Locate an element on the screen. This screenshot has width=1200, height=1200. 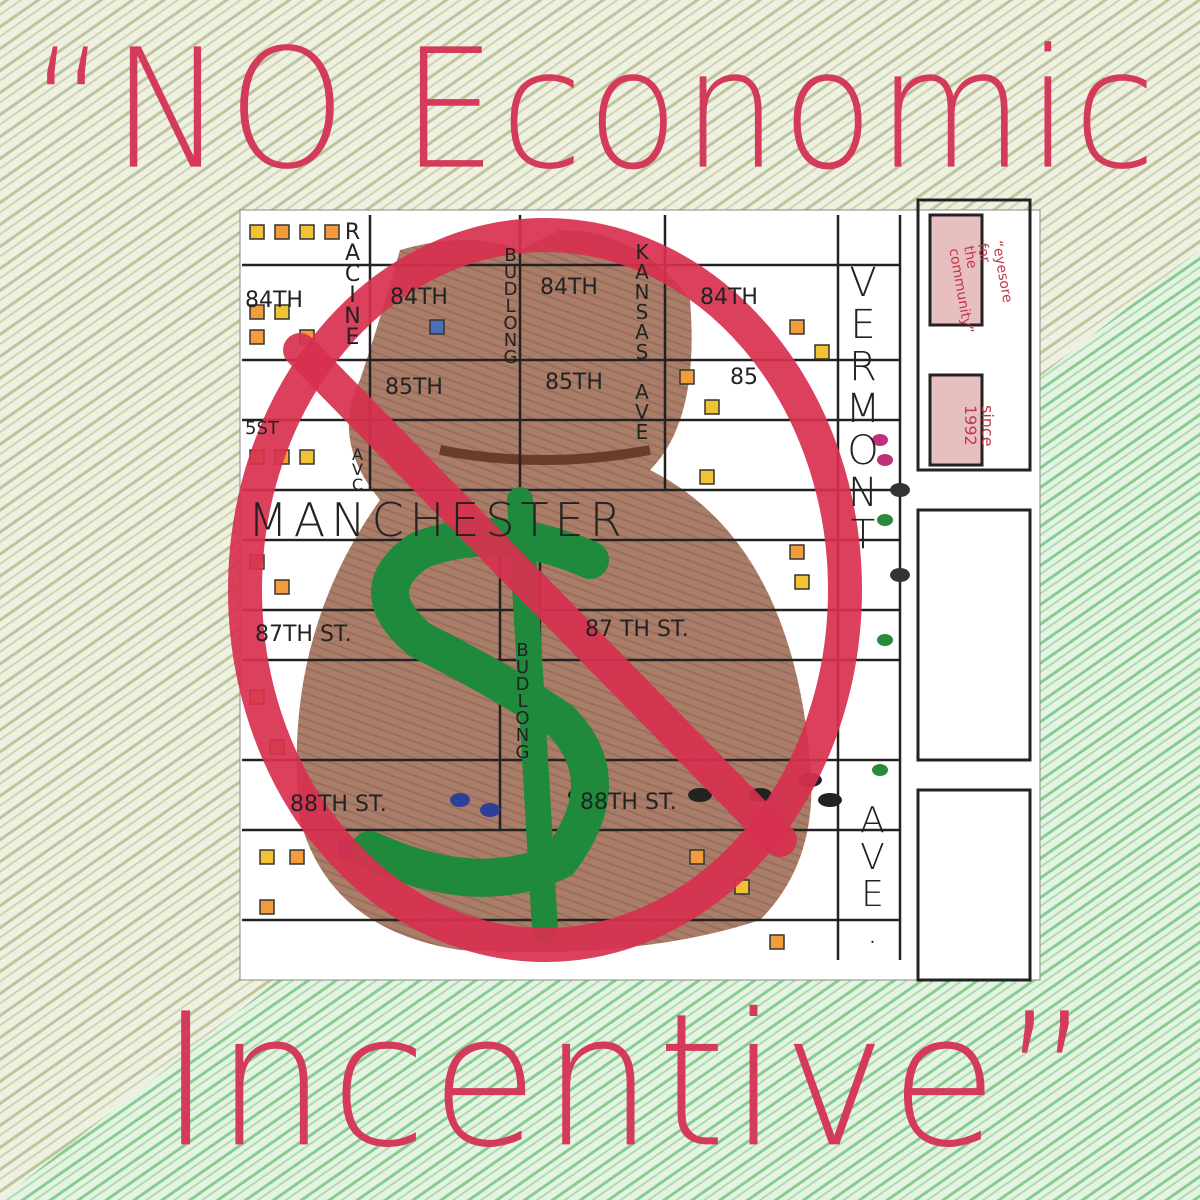
street-85th-b: 85TH is located at coordinates (414, 387).